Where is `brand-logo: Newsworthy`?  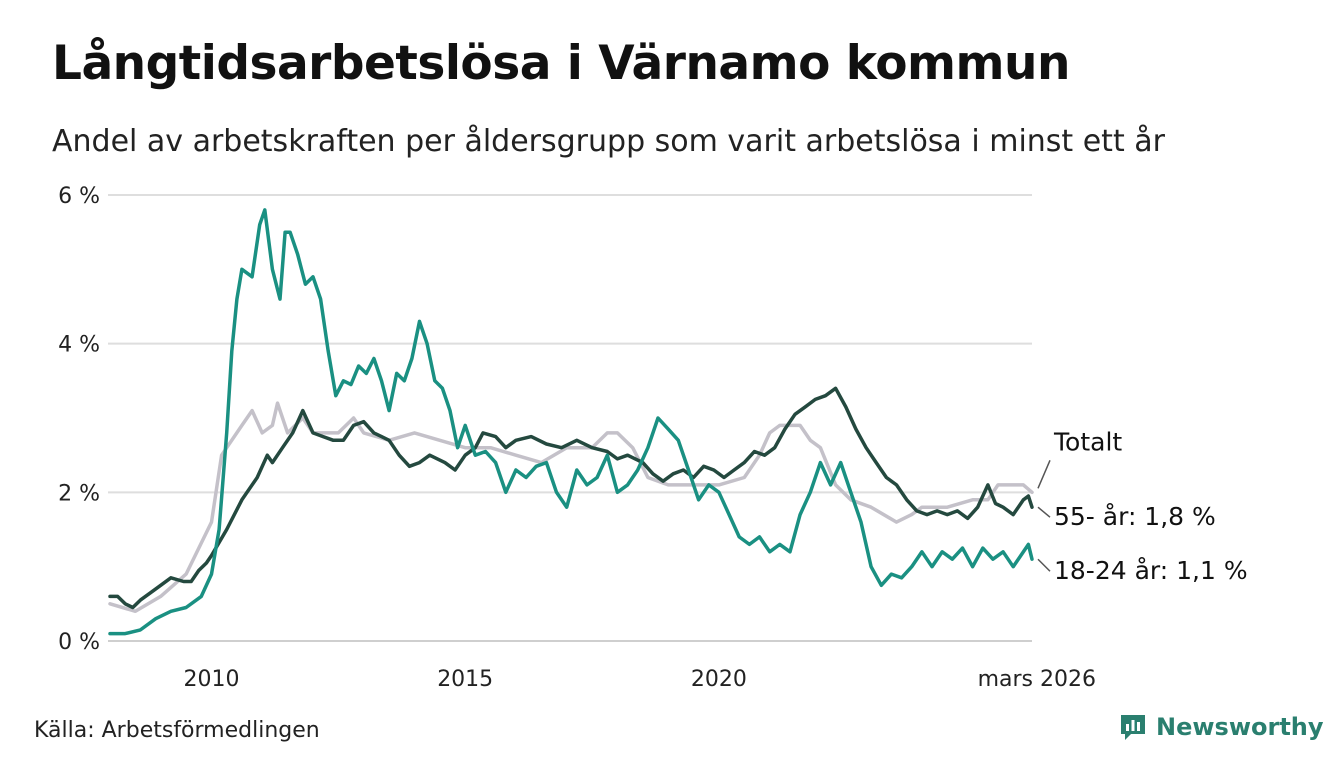
brand-logo: Newsworthy is located at coordinates (1221, 727).